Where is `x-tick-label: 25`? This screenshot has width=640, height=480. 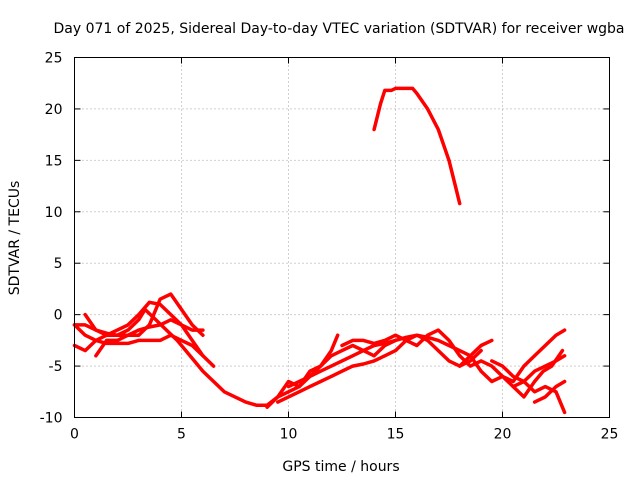
x-tick-label: 25 is located at coordinates (610, 435).